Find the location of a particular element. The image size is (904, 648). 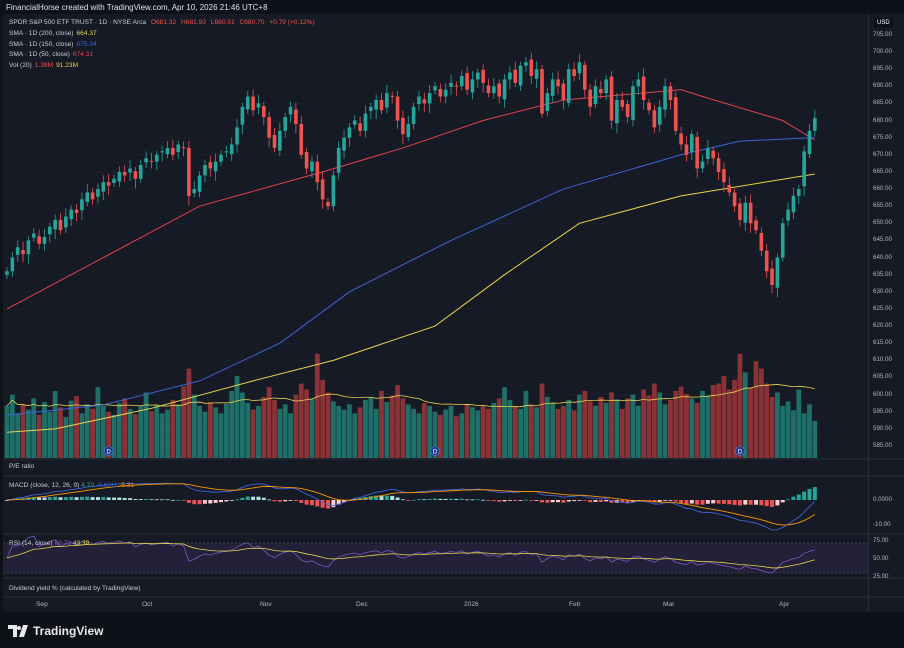

price-tick-label: 635.00 is located at coordinates (882, 274).